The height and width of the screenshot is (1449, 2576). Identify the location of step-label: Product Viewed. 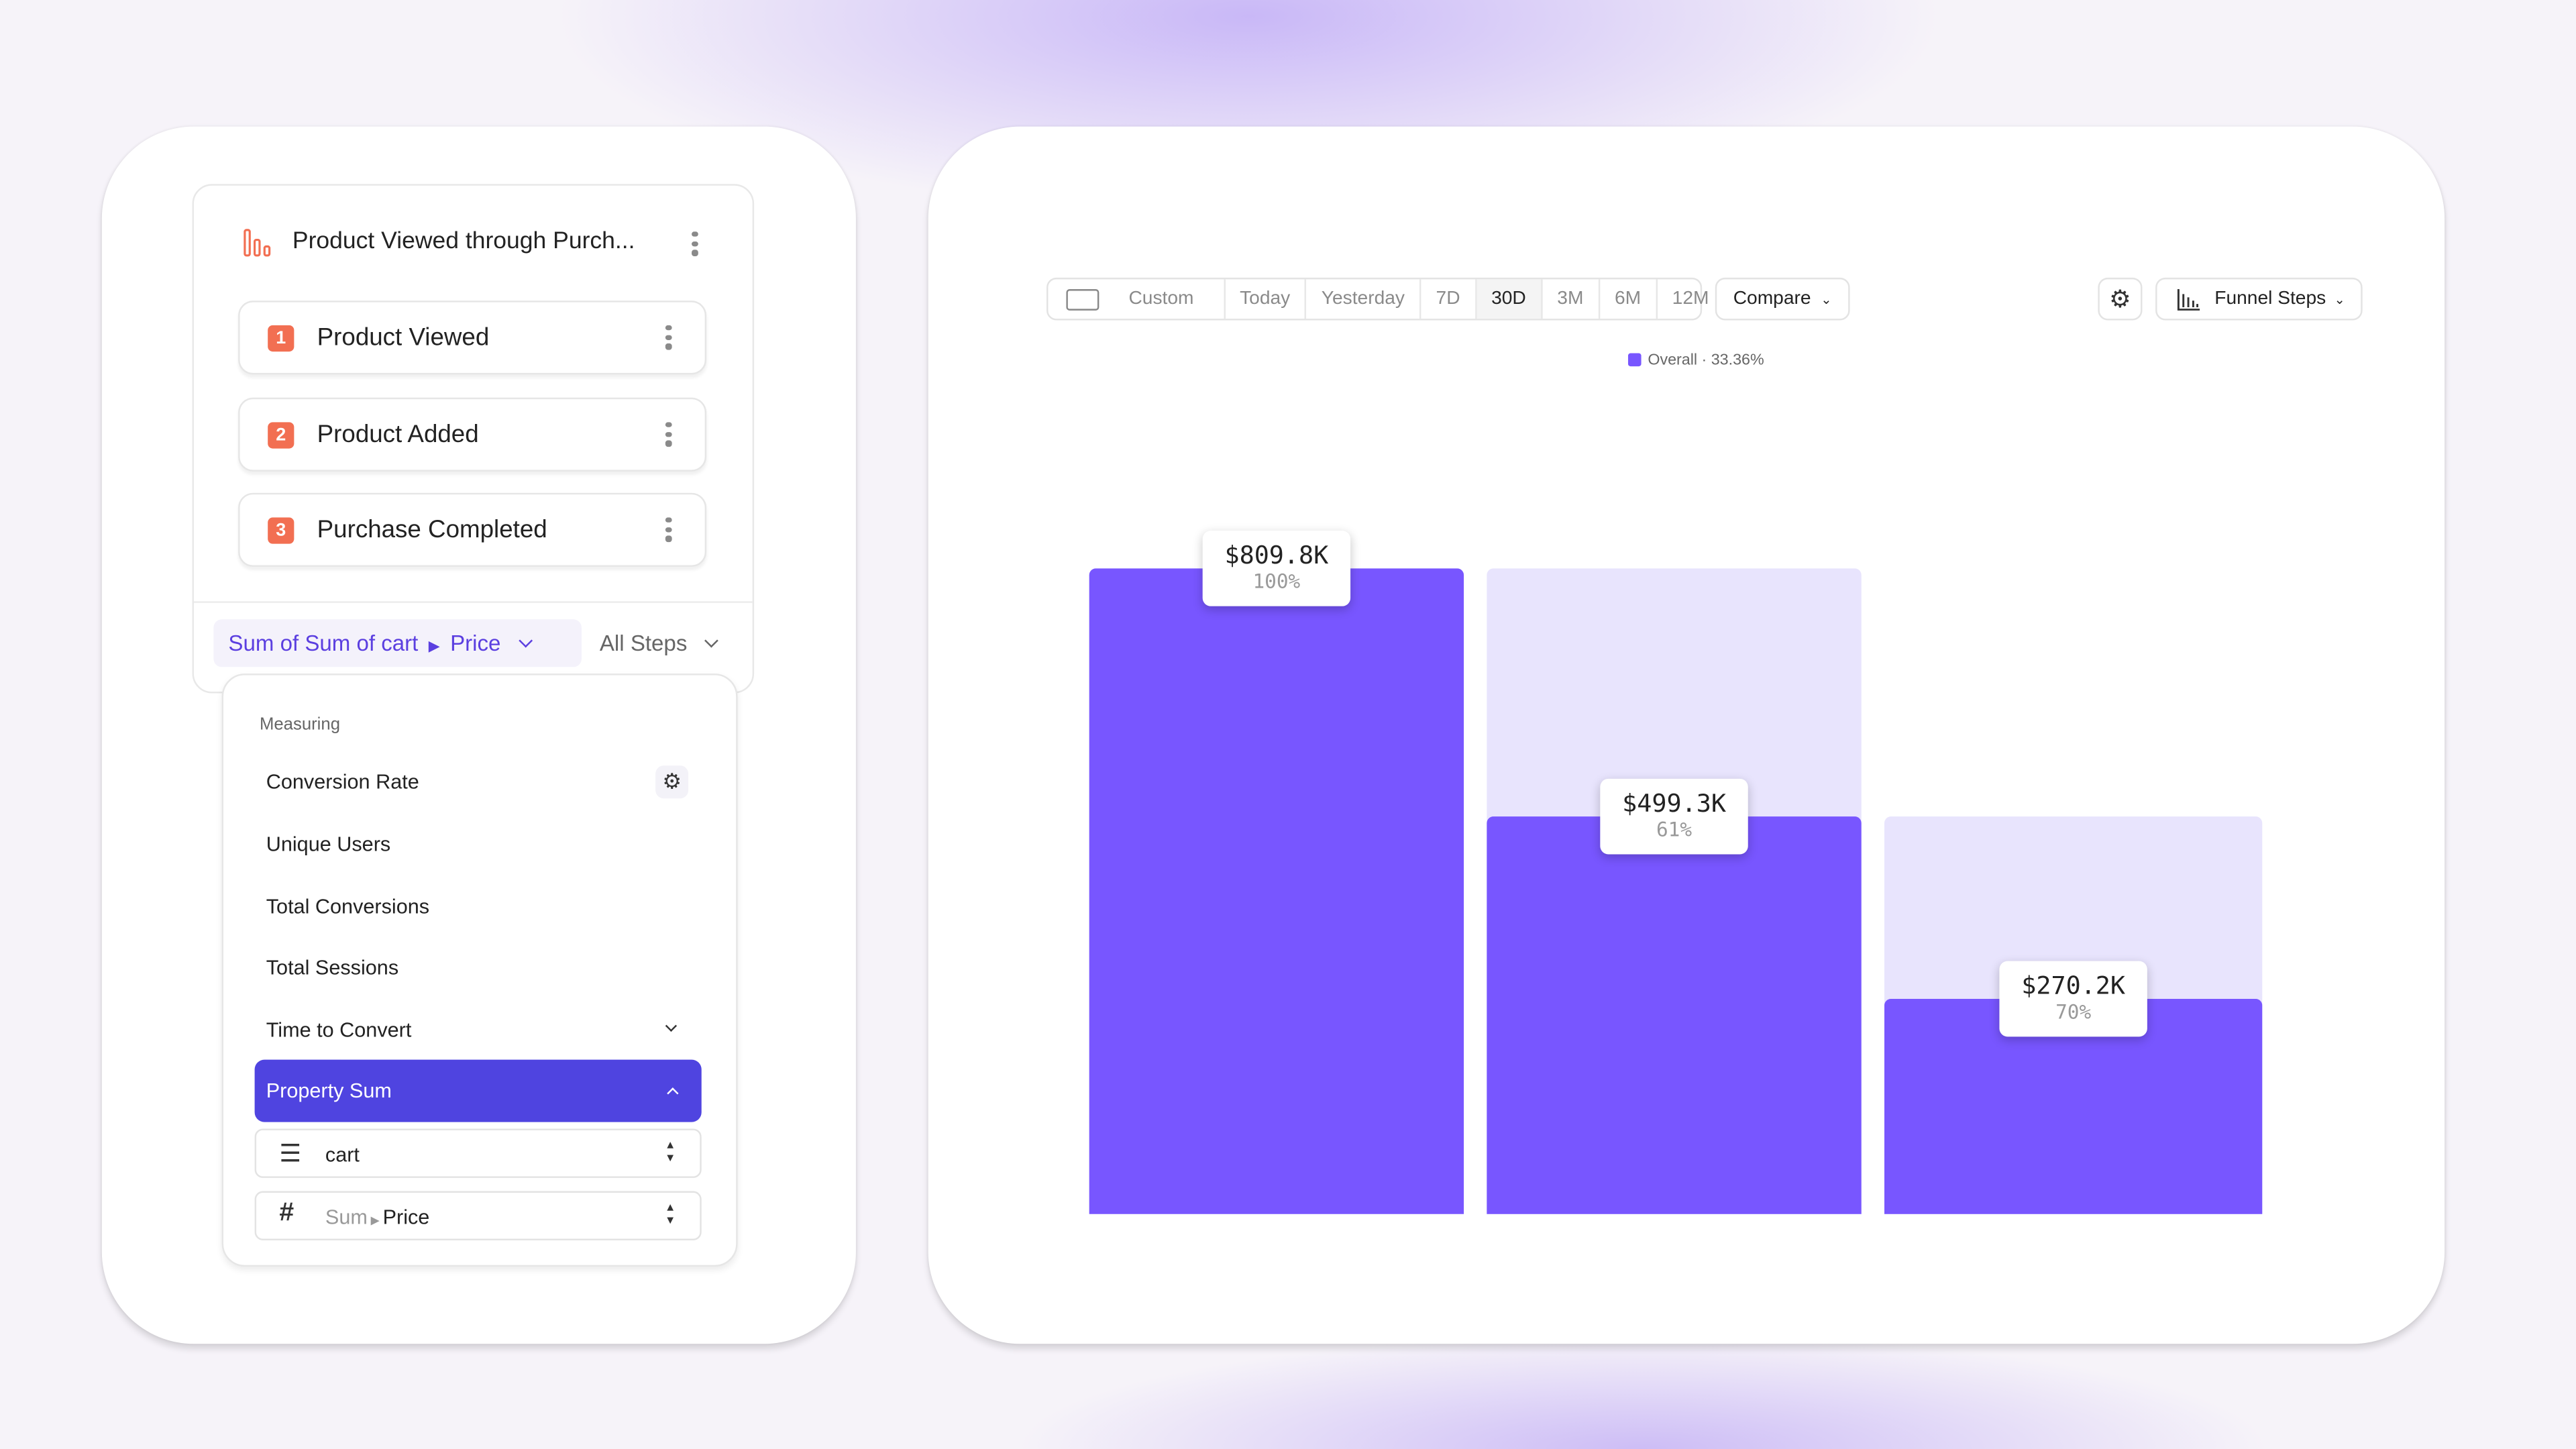
(403, 337).